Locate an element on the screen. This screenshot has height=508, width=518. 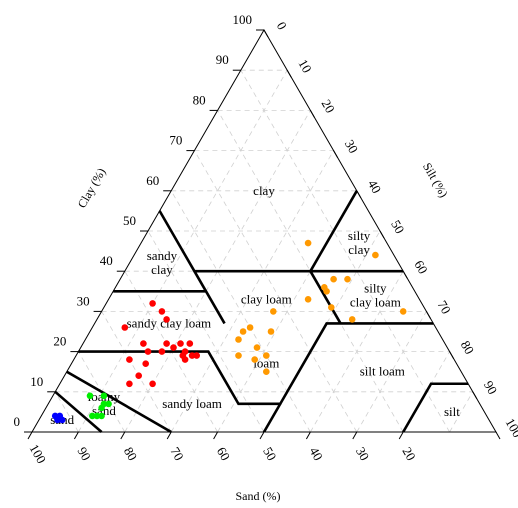
region-label-sandy-clay-loam: sandy clay loam is located at coordinates (169, 322).